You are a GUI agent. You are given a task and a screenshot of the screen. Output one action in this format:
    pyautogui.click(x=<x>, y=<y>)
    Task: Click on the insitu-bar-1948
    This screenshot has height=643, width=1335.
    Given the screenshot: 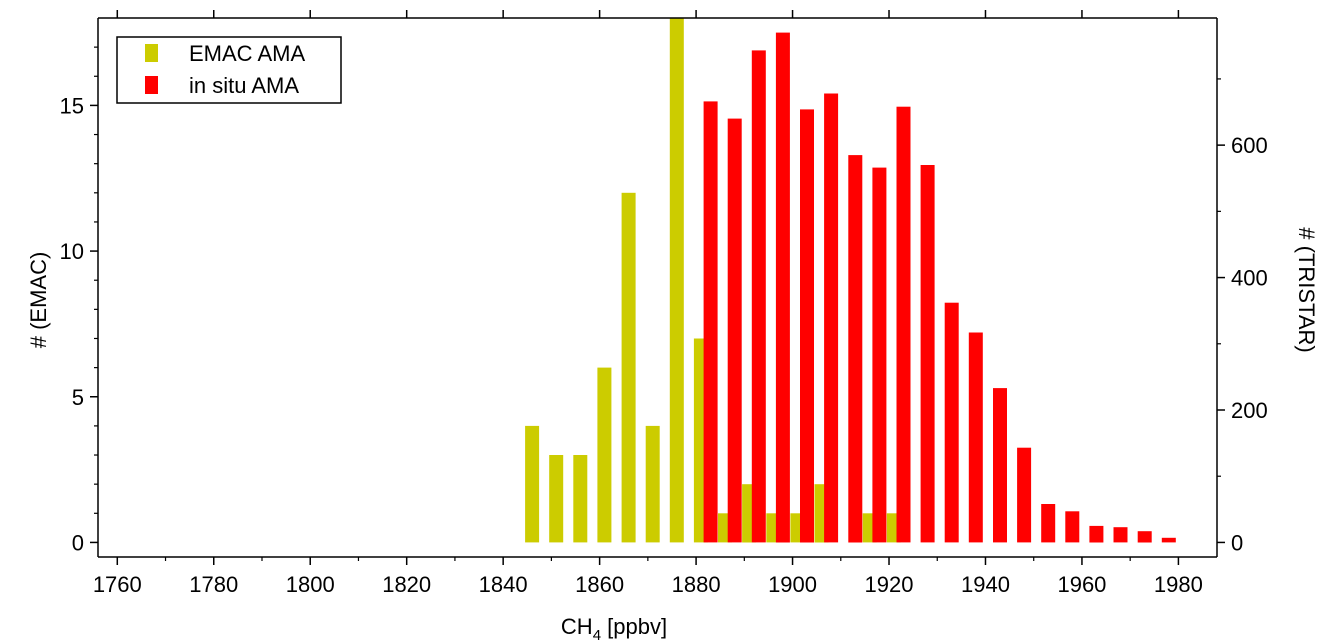 What is the action you would take?
    pyautogui.click(x=1024, y=495)
    